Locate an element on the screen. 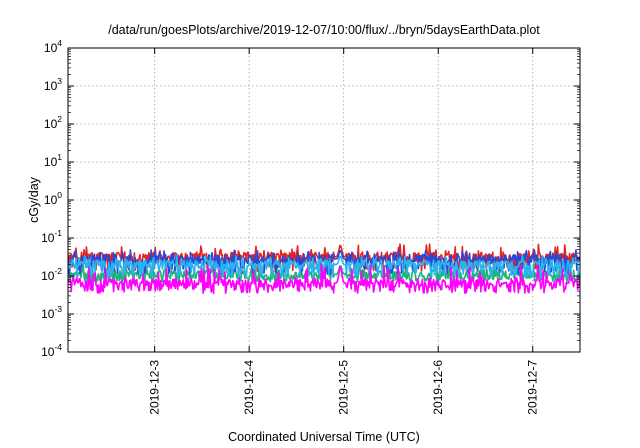 This screenshot has height=448, width=640. x-tick-label: 2019-12-4 is located at coordinates (249, 387).